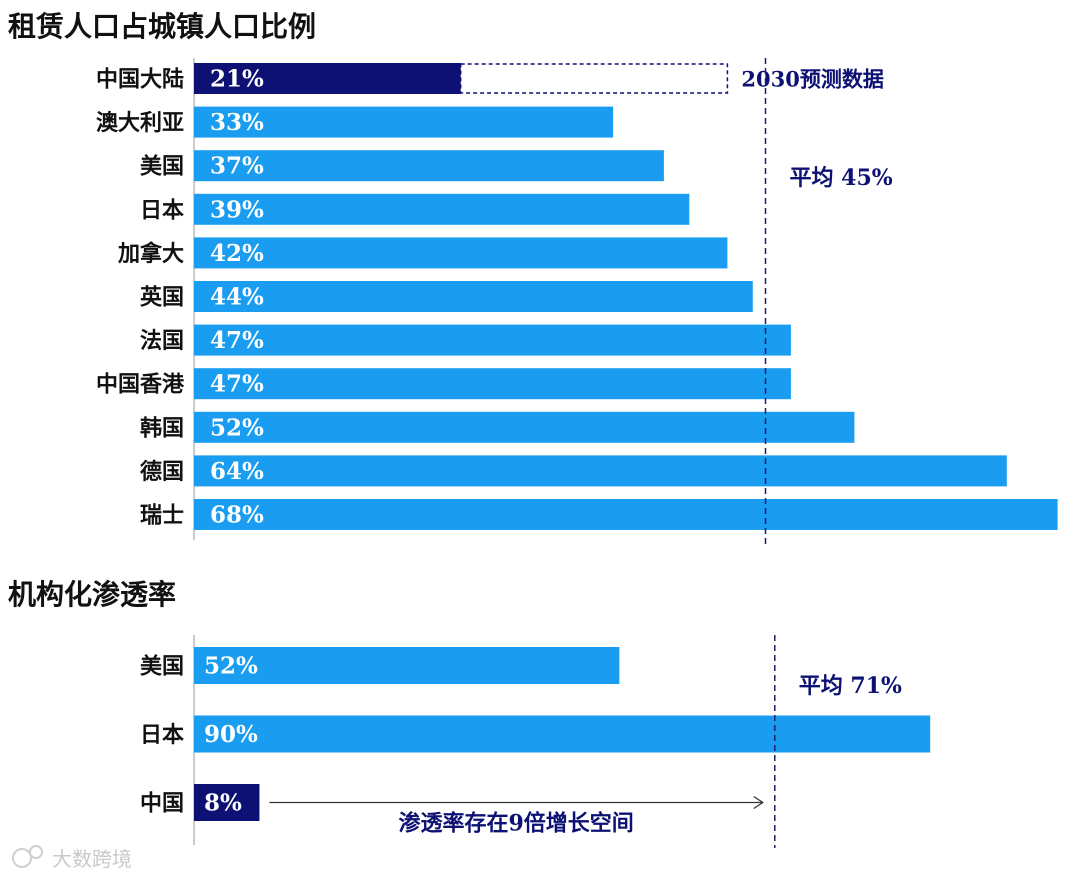 This screenshot has height=881, width=1080. Describe the element at coordinates (841, 178) in the screenshot. I see `chart1-average-label: 平均 45%` at that location.